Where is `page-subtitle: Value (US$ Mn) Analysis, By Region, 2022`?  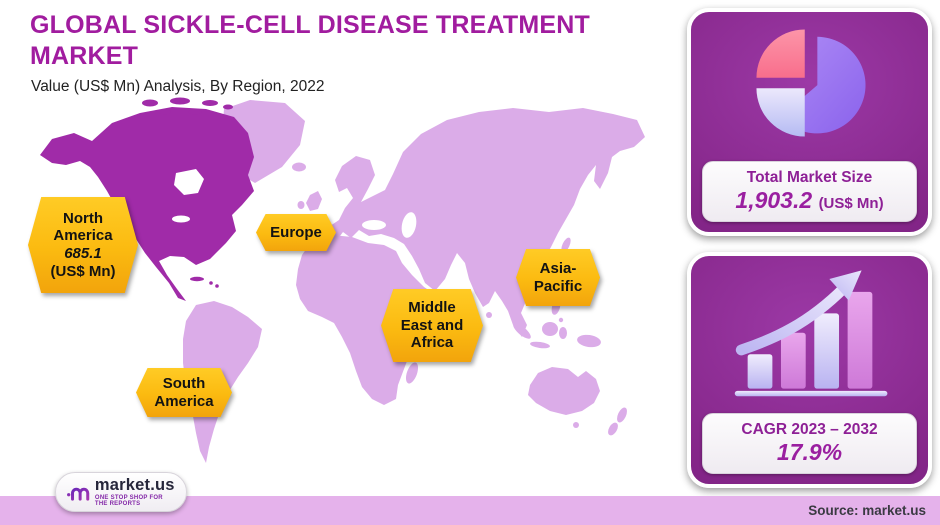
page-subtitle: Value (US$ Mn) Analysis, By Region, 2022 is located at coordinates (178, 86).